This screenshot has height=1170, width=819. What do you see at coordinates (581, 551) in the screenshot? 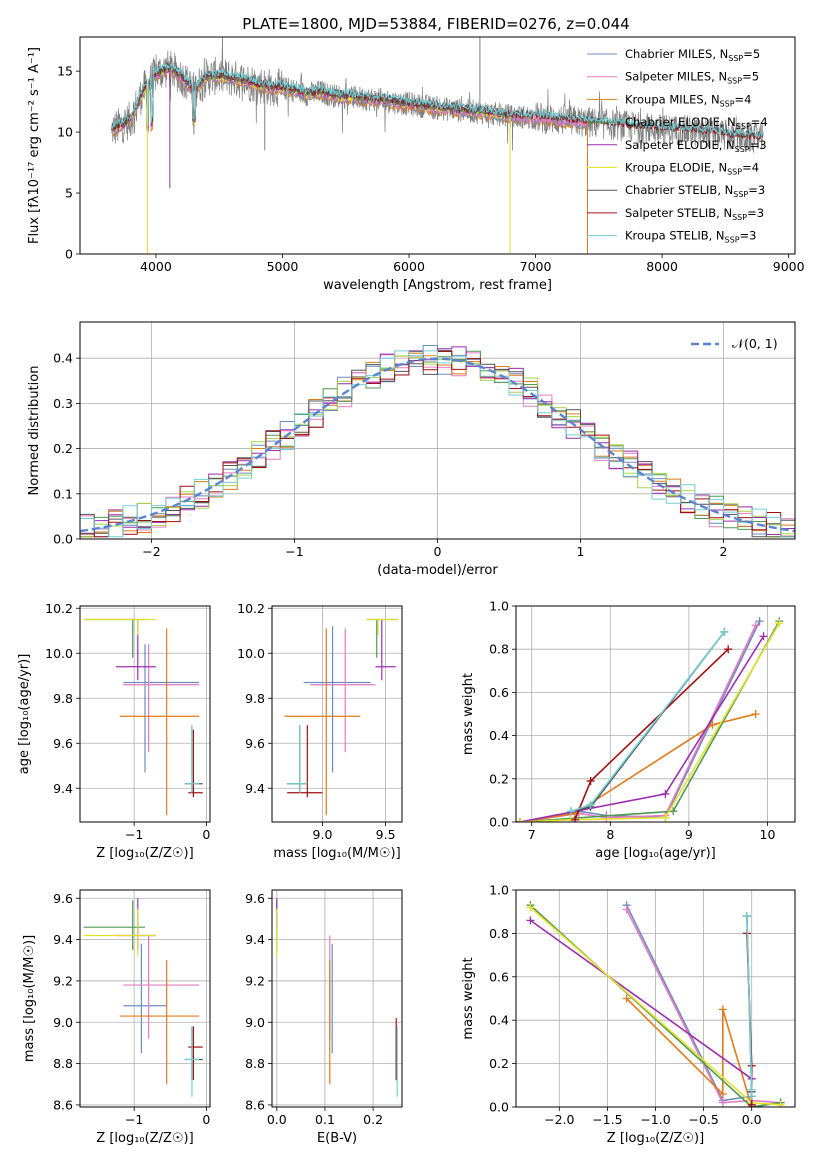
I see `x-tick-label: 1` at bounding box center [581, 551].